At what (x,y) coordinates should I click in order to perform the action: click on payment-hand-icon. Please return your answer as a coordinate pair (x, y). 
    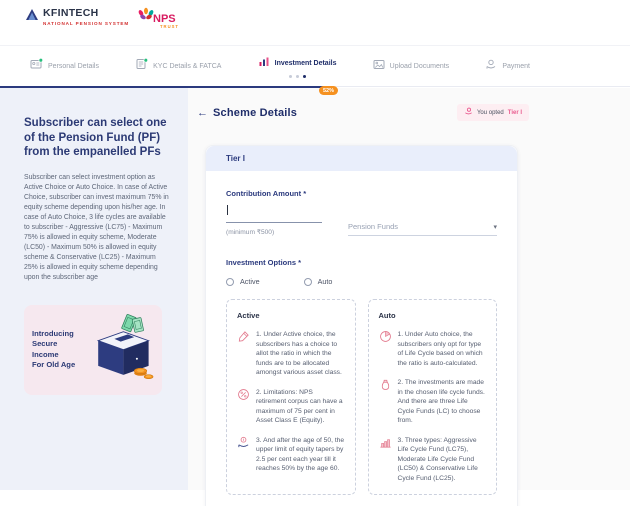
    Looking at the image, I should click on (491, 66).